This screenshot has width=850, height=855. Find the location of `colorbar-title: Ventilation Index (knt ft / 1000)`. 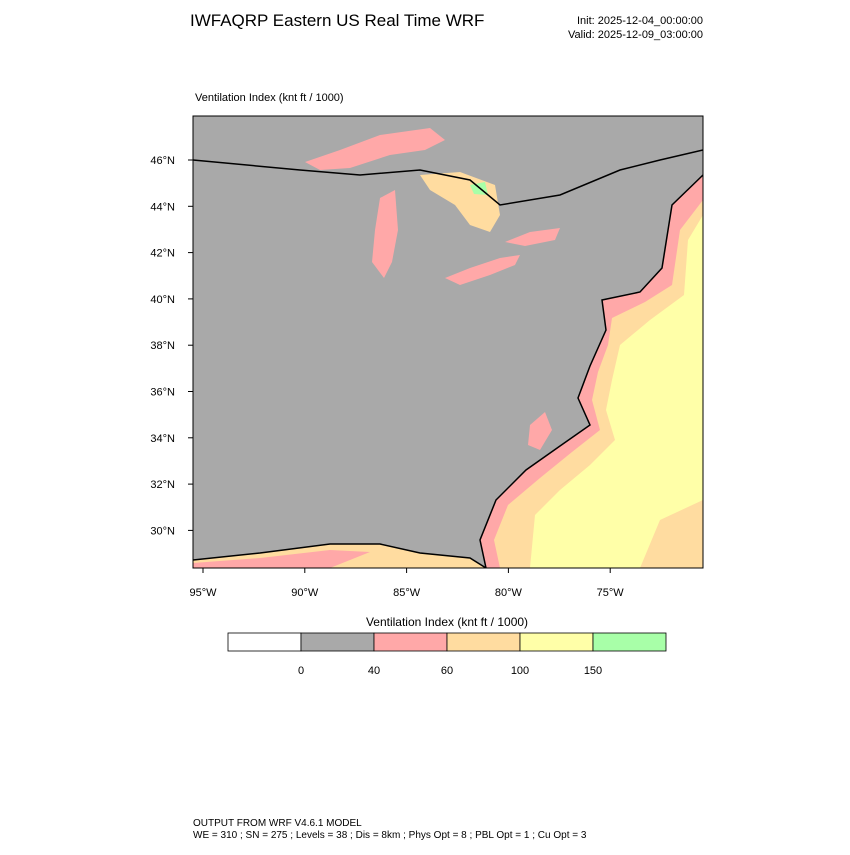

colorbar-title: Ventilation Index (knt ft / 1000) is located at coordinates (447, 622).